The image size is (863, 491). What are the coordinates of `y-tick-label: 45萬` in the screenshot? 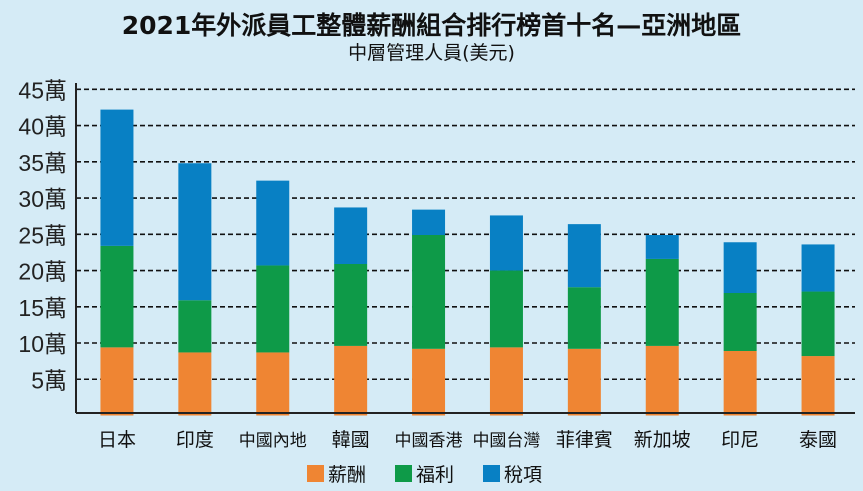 It's located at (42, 90).